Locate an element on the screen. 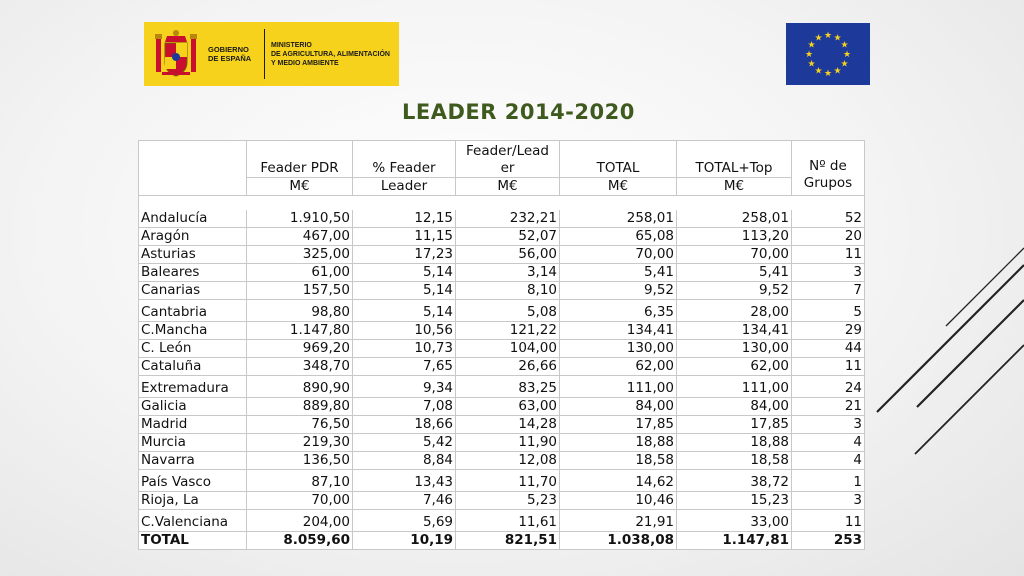 The width and height of the screenshot is (1024, 576). total-top-cell: 113,20 is located at coordinates (734, 236).